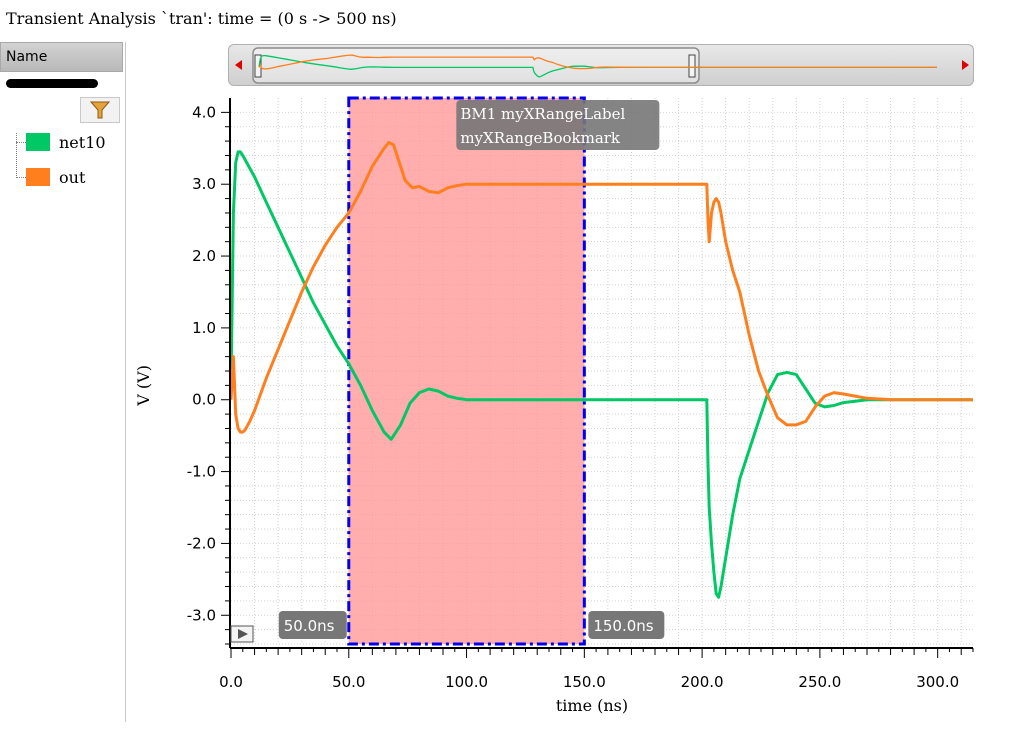 This screenshot has height=735, width=1013. Describe the element at coordinates (204, 400) in the screenshot. I see `y-tick-label: 0.0` at that location.